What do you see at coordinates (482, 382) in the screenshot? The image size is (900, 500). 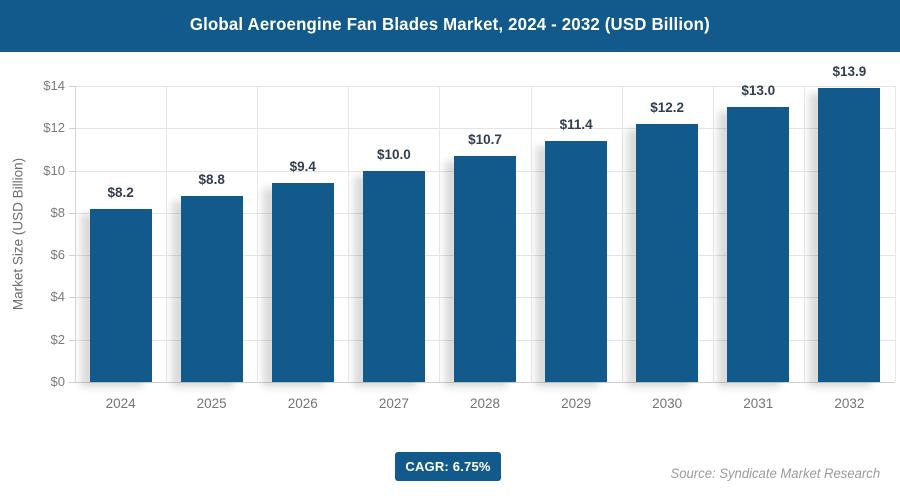 I see `x-axis-line` at bounding box center [482, 382].